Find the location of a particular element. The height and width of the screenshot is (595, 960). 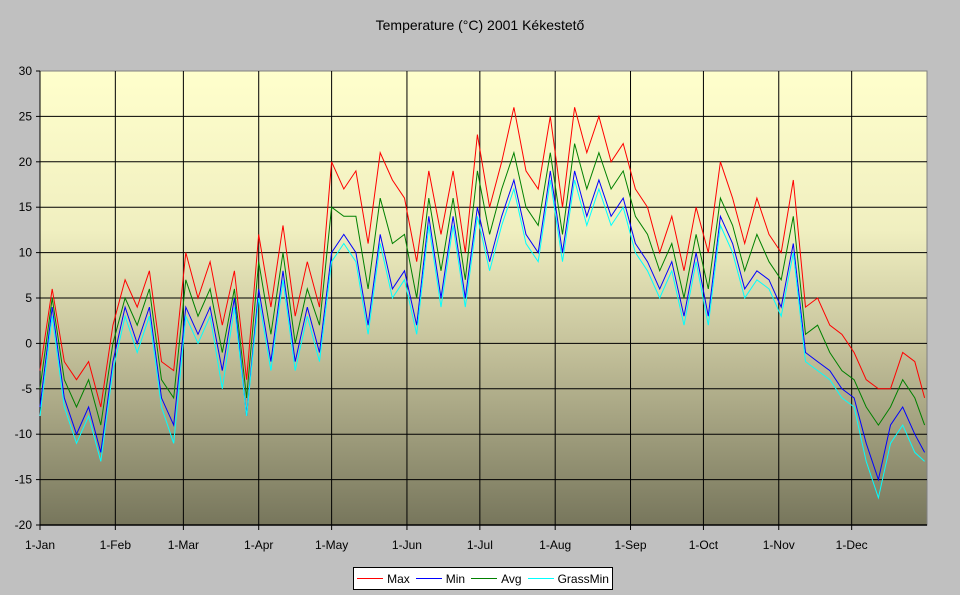

y-tick-label: 25 is located at coordinates (26, 116).